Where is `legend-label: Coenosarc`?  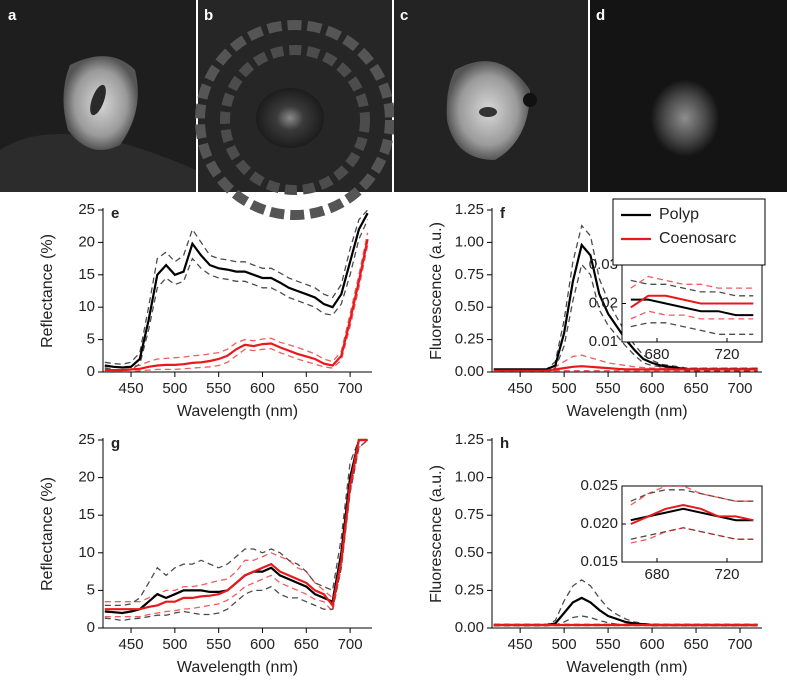
legend-label: Coenosarc is located at coordinates (697, 238).